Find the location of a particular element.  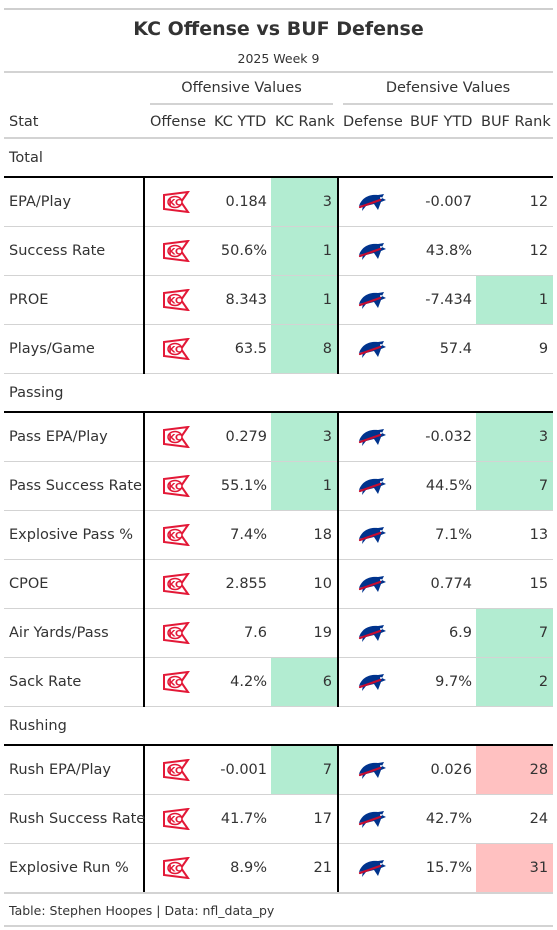

stat-name-cell: CPOE is located at coordinates (74, 584).